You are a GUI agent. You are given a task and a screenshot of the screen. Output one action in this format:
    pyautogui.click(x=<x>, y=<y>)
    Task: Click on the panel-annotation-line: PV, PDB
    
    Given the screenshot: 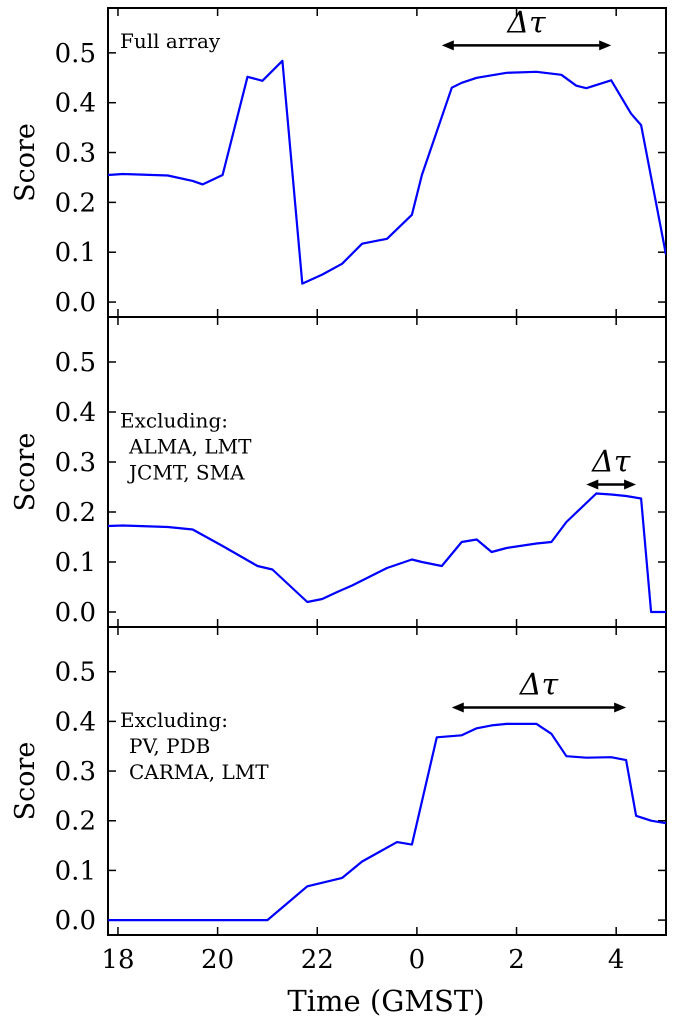 What is the action you would take?
    pyautogui.click(x=169, y=746)
    